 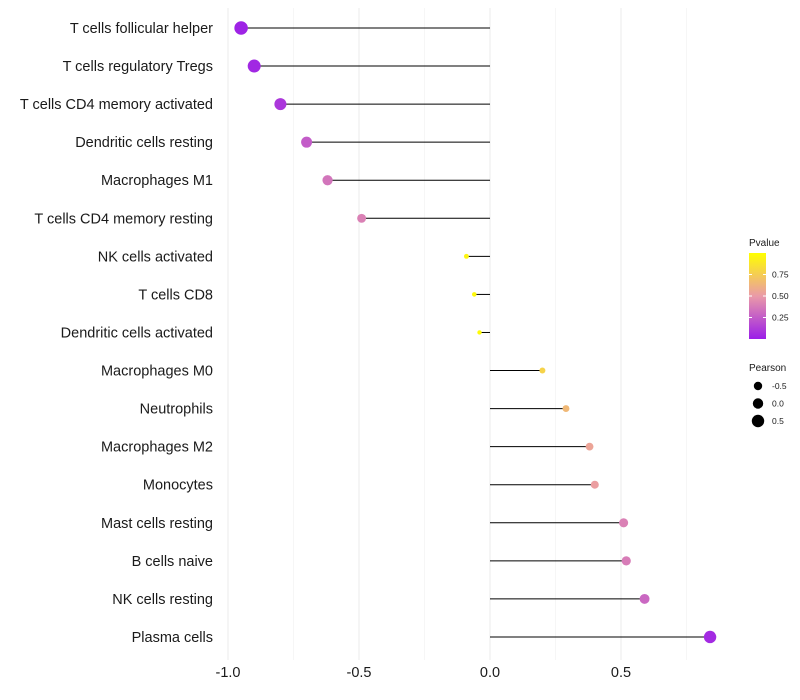 What do you see at coordinates (779, 386) in the screenshot?
I see `pearson-key-label: -0.5` at bounding box center [779, 386].